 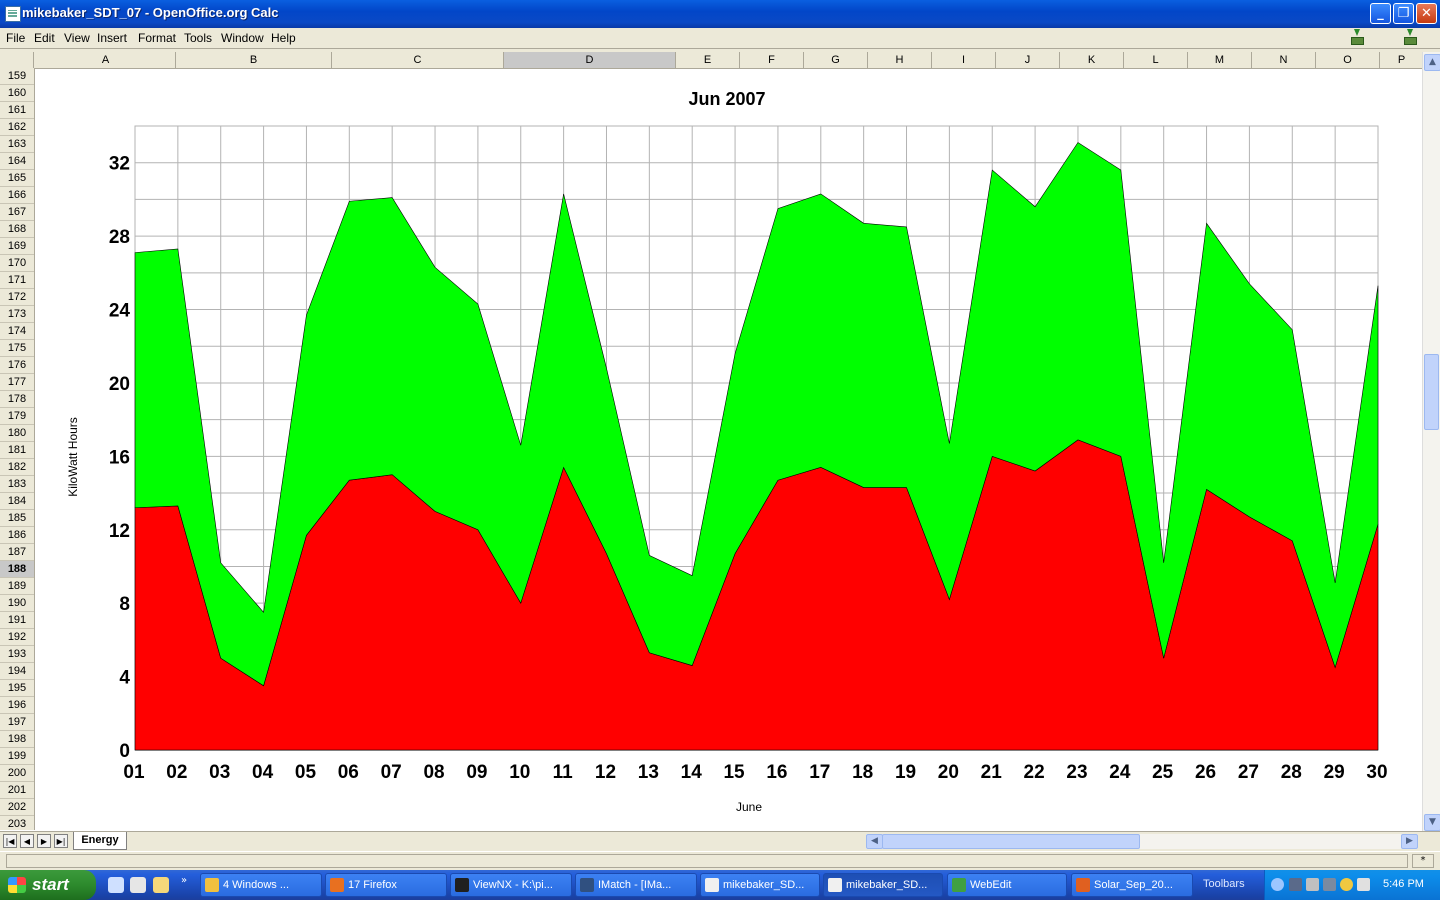 What do you see at coordinates (1431, 441) in the screenshot?
I see `vertical-scrollbar: ▲ ▼` at bounding box center [1431, 441].